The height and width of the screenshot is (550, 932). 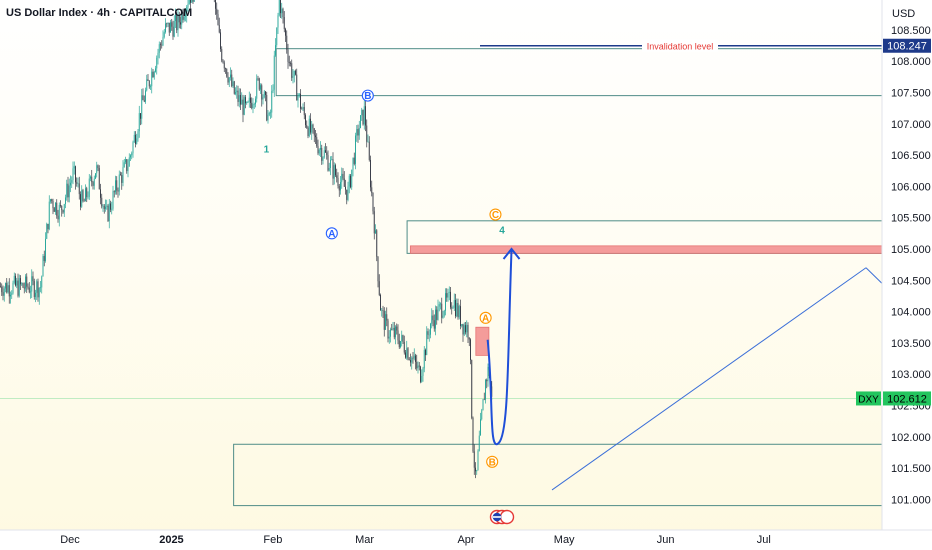 What do you see at coordinates (911, 250) in the screenshot?
I see `y-tick-label: 105.000` at bounding box center [911, 250].